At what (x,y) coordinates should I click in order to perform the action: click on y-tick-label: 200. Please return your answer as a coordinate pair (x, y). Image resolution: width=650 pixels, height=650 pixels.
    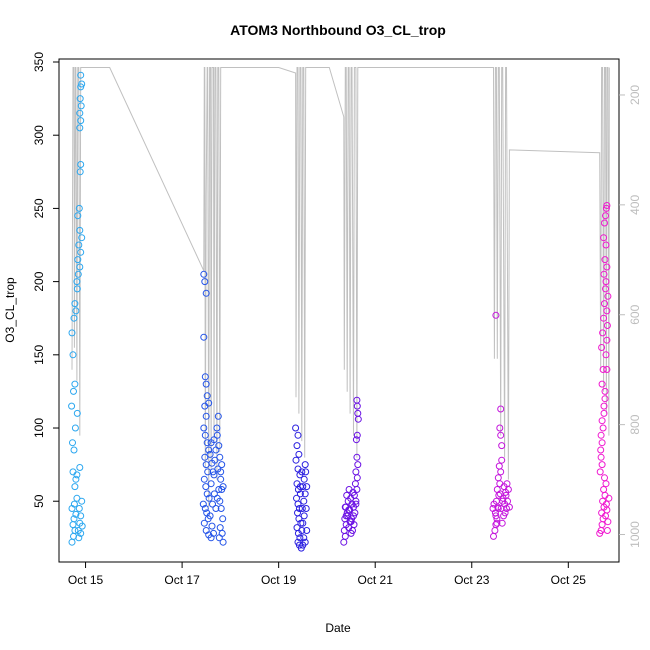
    Looking at the image, I should click on (39, 281).